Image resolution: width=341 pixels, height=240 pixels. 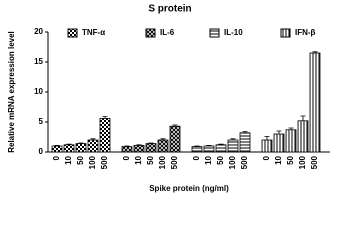 I want to click on chart-title: S protein, so click(x=169, y=9).